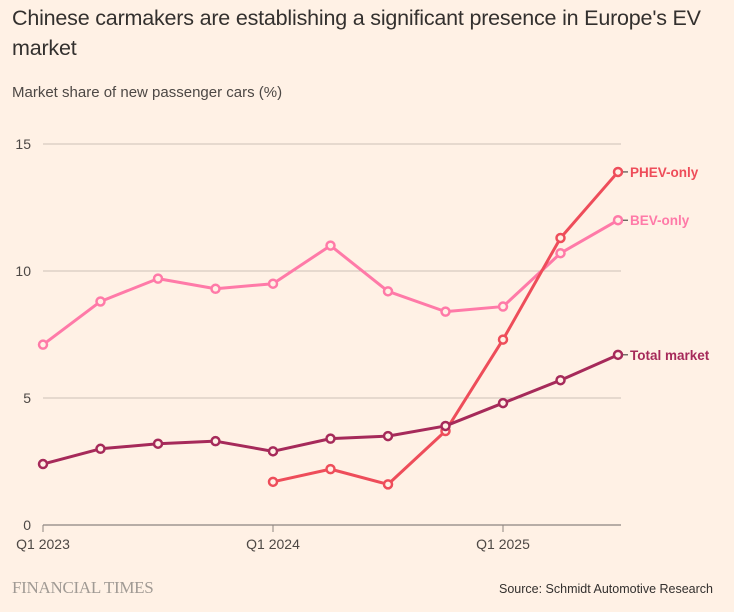  I want to click on series-label-bev-only: BEV-only, so click(660, 220).